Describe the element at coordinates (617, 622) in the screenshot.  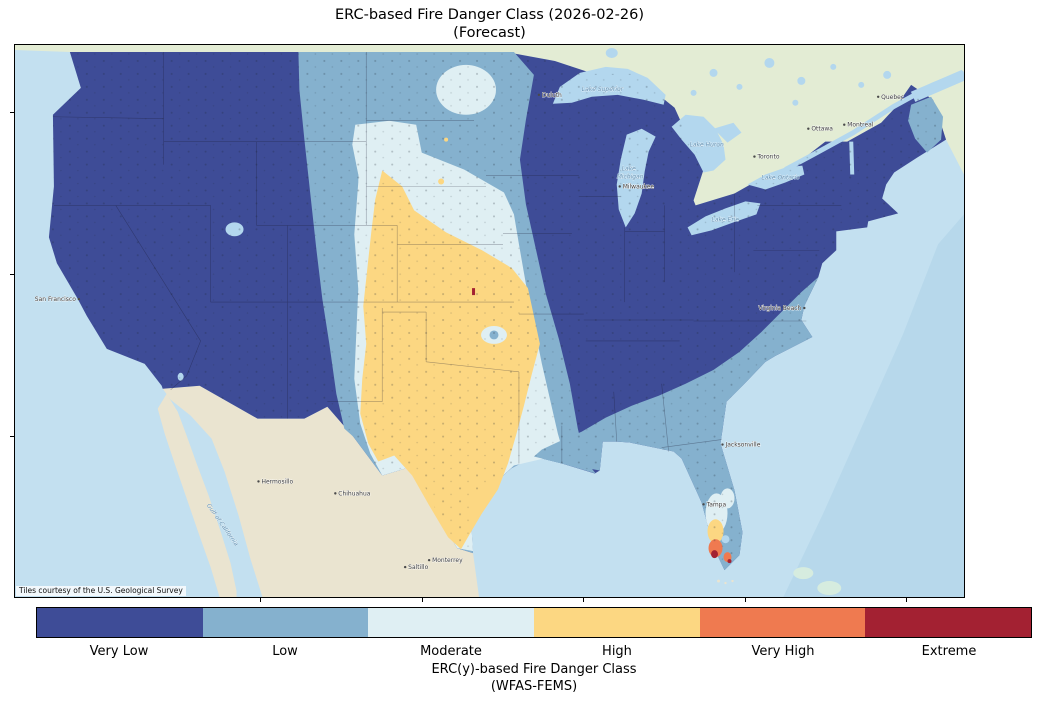
I see `colorbar-segment-high` at that location.